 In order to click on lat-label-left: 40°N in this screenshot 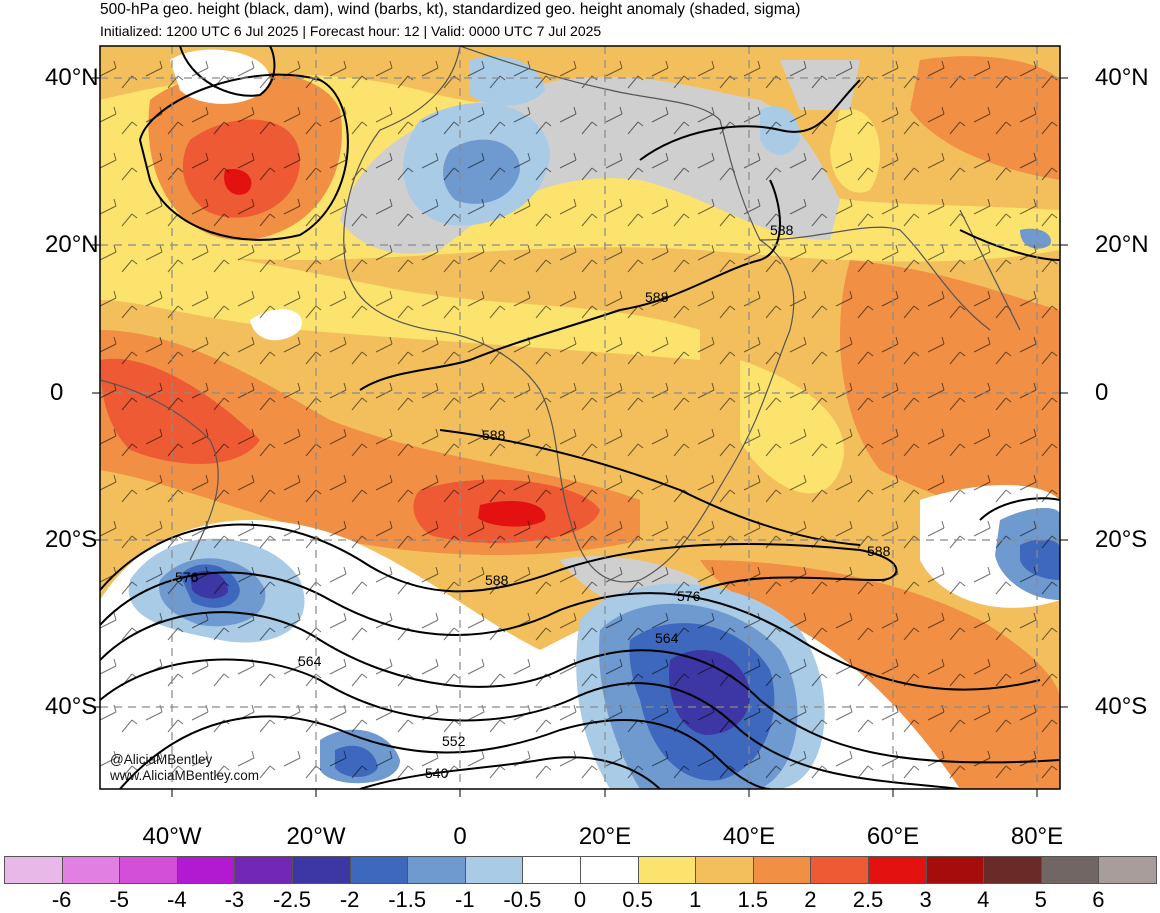, I will do `click(72, 77)`.